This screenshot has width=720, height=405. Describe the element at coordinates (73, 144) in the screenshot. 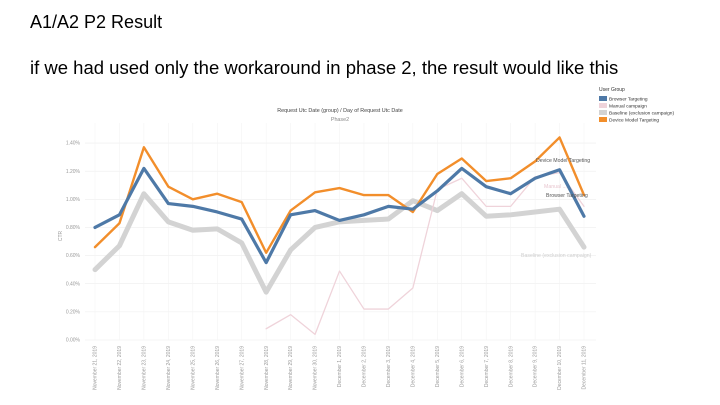

I see `y-tick-label: 1.40%` at that location.